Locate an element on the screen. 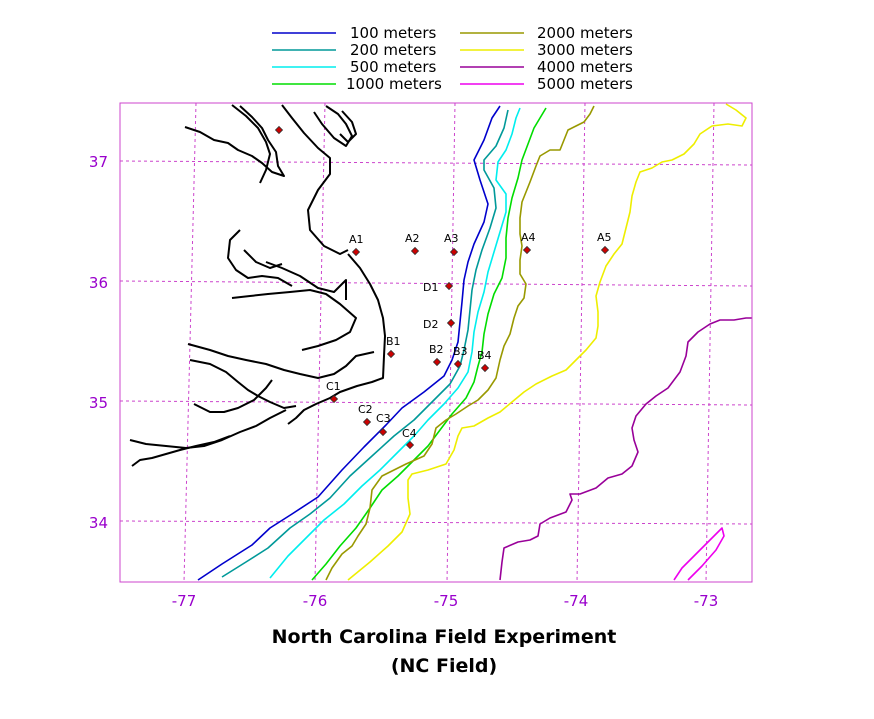 This screenshot has width=874, height=719. lon-tick-73: -73 is located at coordinates (706, 601).